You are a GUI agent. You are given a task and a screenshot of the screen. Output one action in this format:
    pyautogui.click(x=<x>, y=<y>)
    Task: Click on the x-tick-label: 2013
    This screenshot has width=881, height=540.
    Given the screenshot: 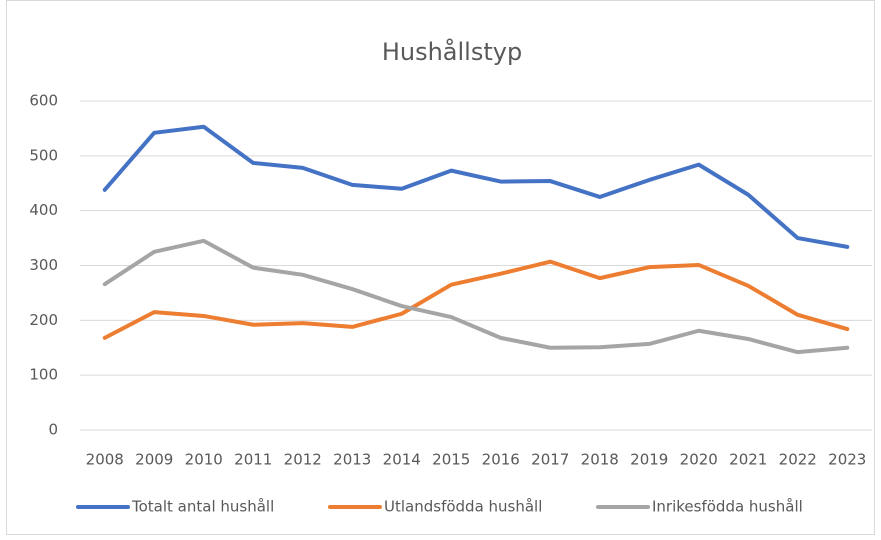 What is the action you would take?
    pyautogui.click(x=352, y=460)
    